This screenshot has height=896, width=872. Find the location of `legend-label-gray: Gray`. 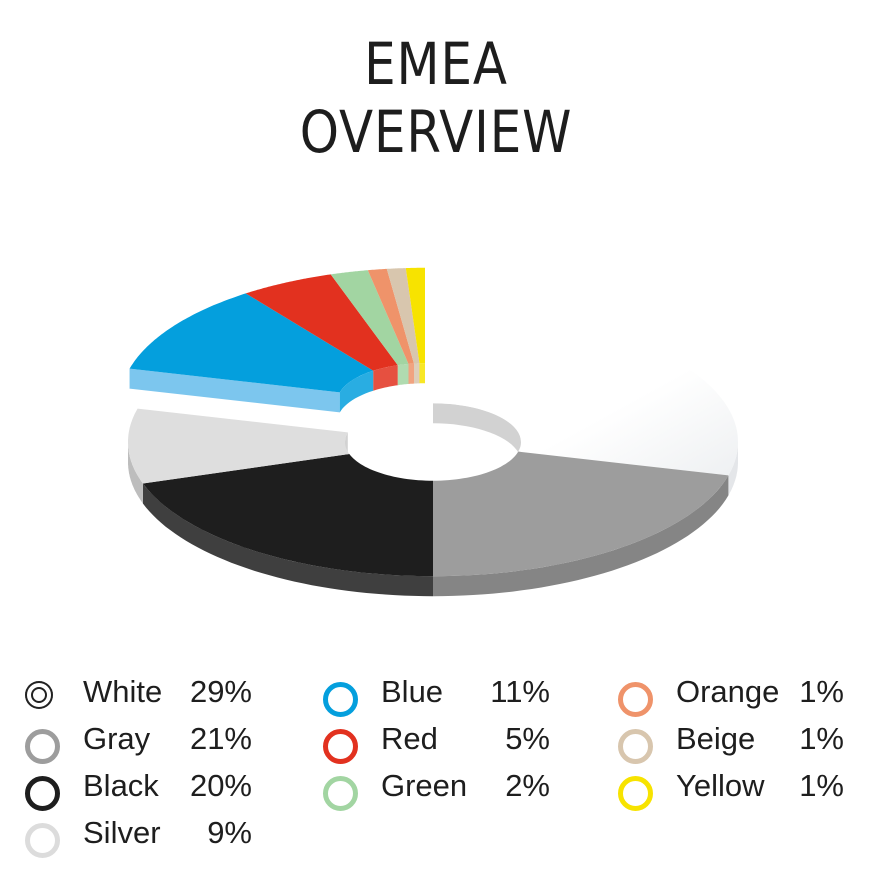

legend-label-gray: Gray is located at coordinates (117, 738).